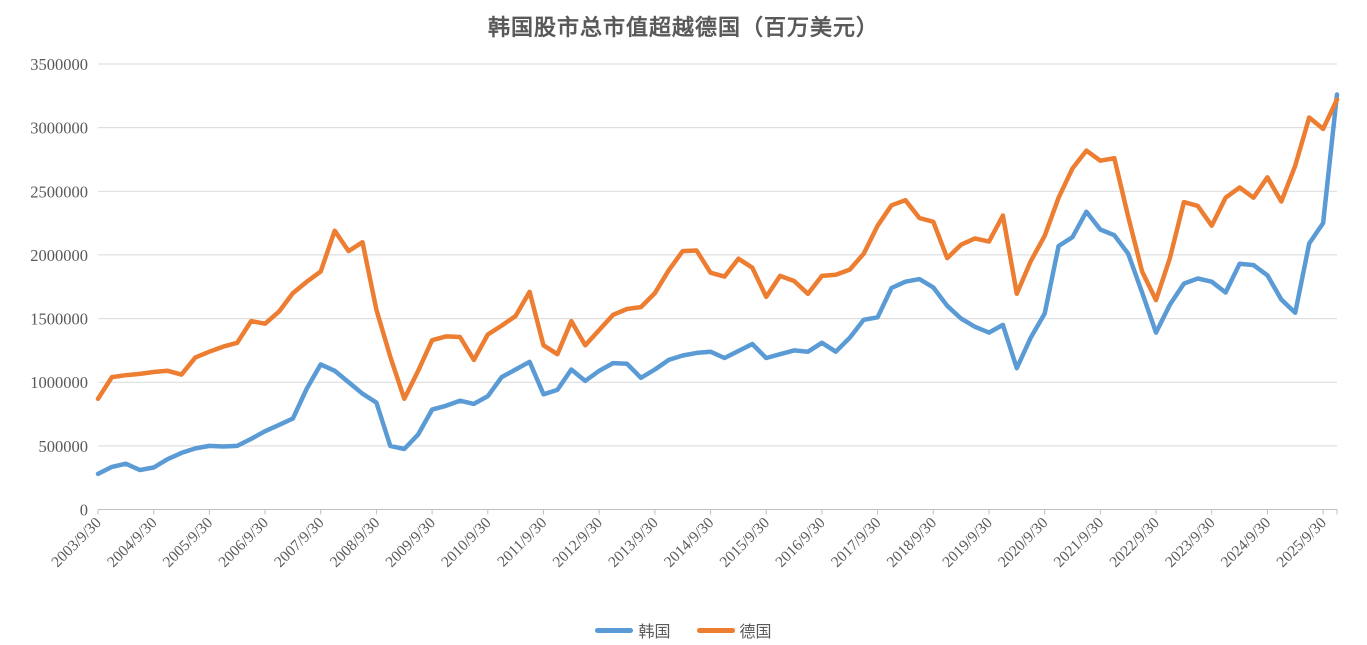 This screenshot has height=645, width=1367. Describe the element at coordinates (683, 27) in the screenshot. I see `chart-title: 韩国股市总市值超越德国（百万美元）` at that location.